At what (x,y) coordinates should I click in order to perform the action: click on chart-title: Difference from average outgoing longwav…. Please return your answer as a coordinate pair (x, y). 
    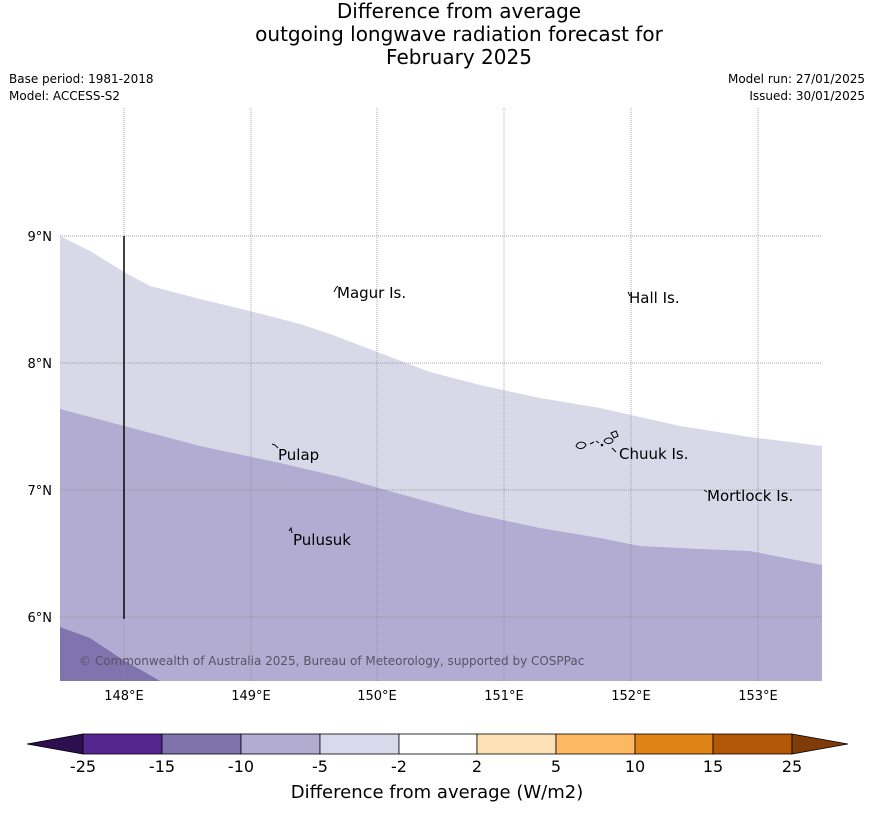
    Looking at the image, I should click on (436, 34).